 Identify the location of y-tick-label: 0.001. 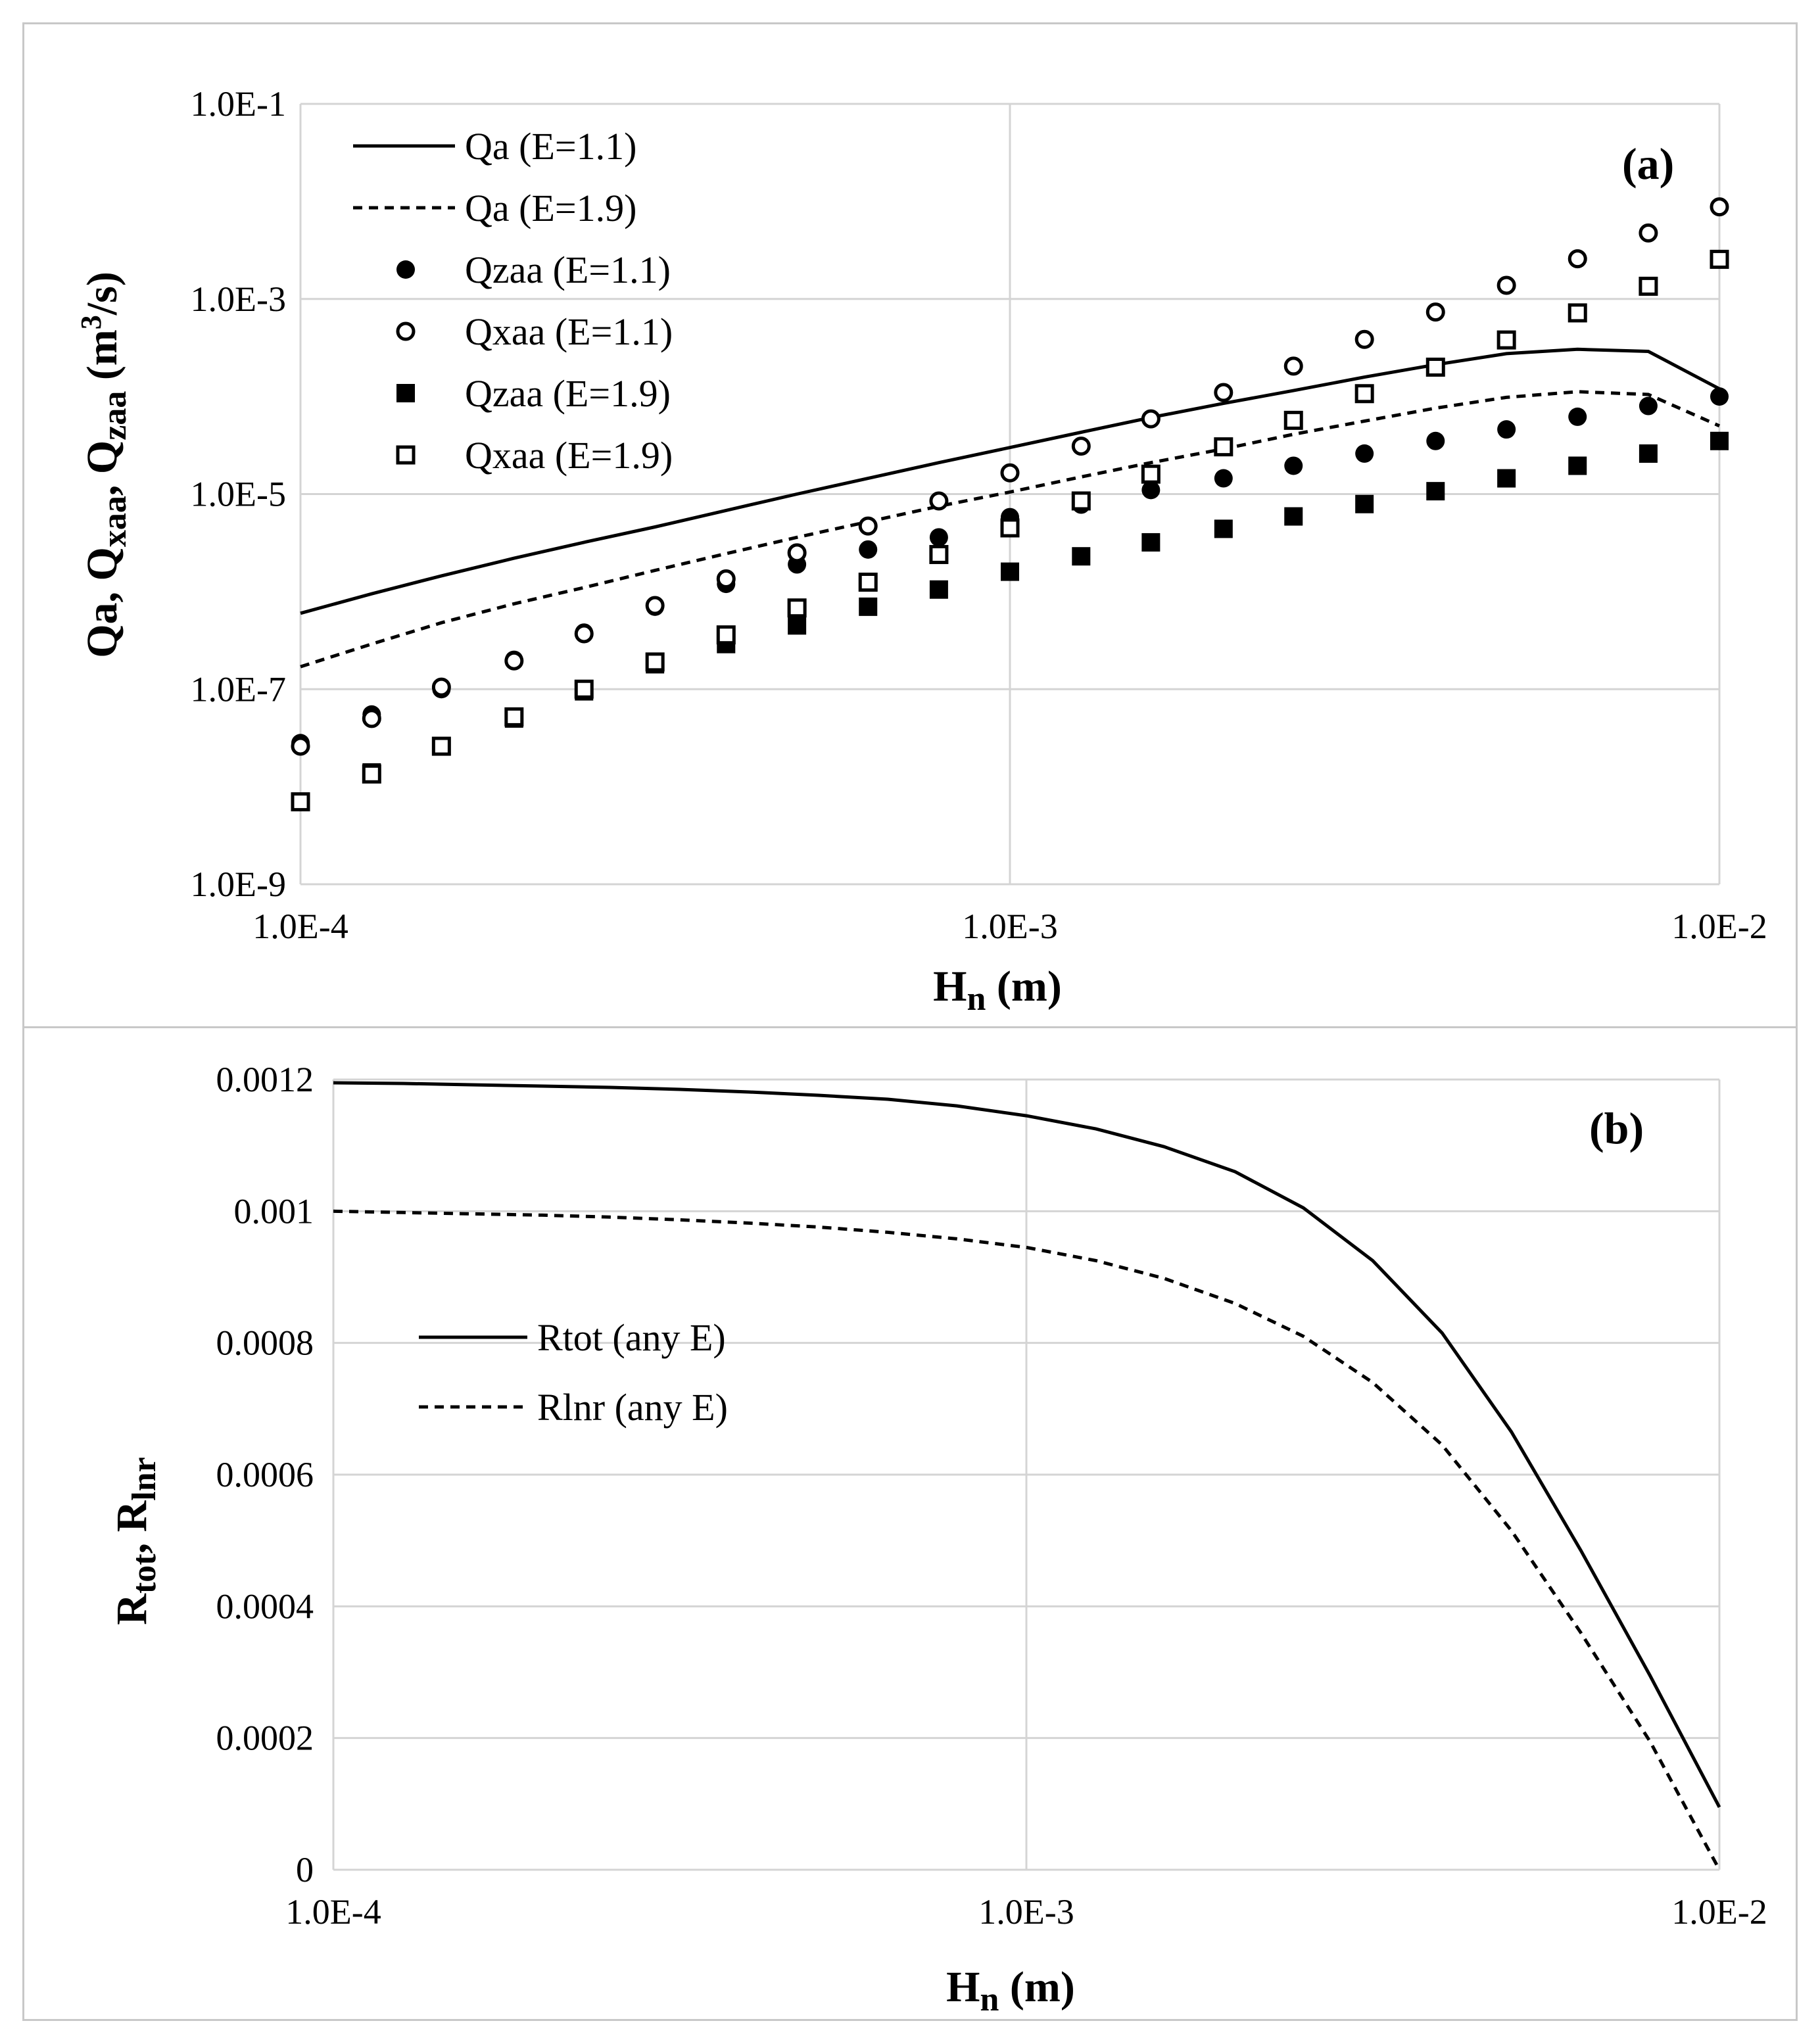
(274, 1211).